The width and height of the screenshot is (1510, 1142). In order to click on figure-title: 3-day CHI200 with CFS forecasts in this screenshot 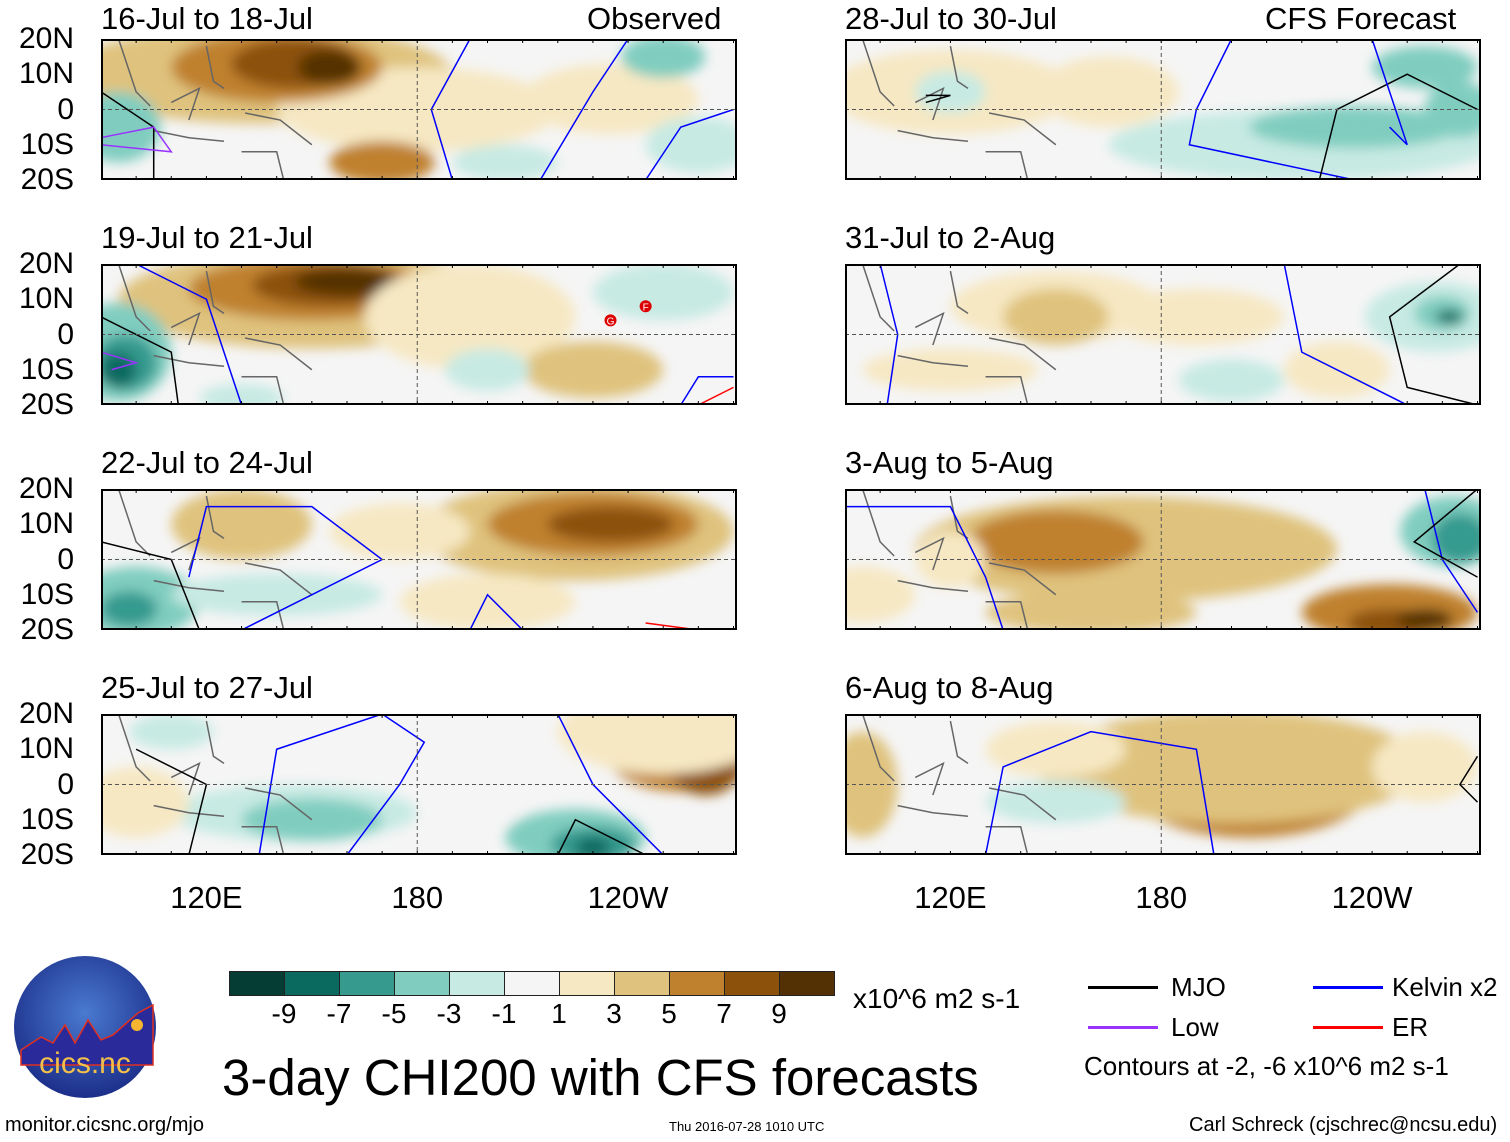, I will do `click(600, 1077)`.